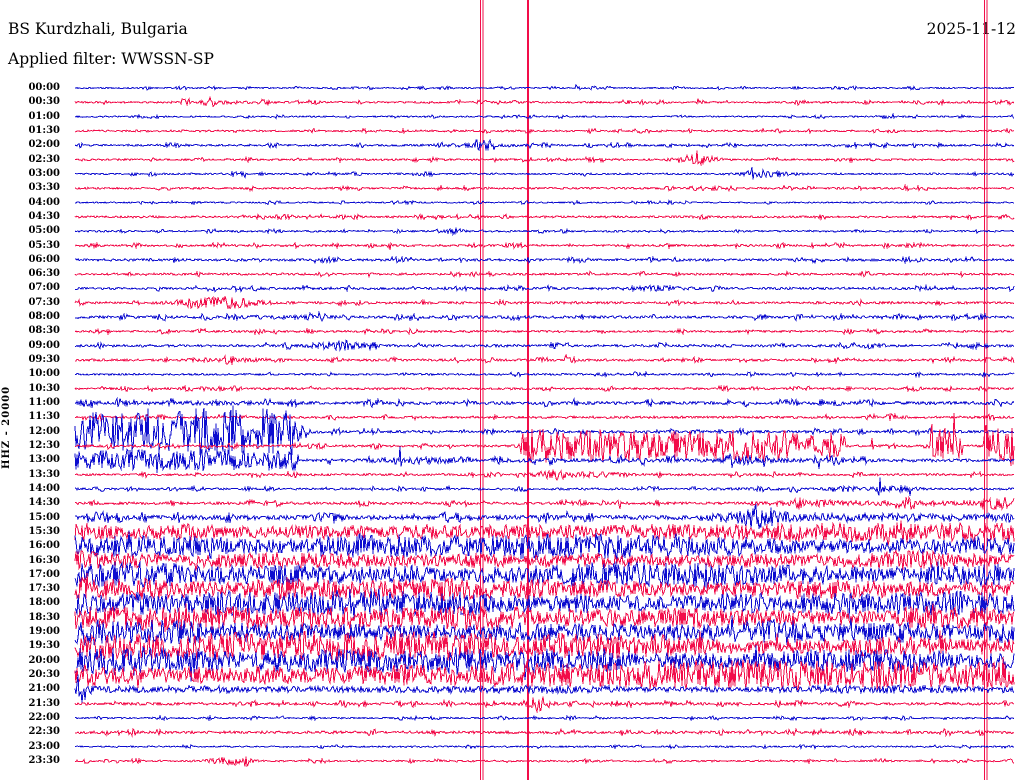  Describe the element at coordinates (44, 617) in the screenshot. I see `time-label-1830: 18:30` at that location.